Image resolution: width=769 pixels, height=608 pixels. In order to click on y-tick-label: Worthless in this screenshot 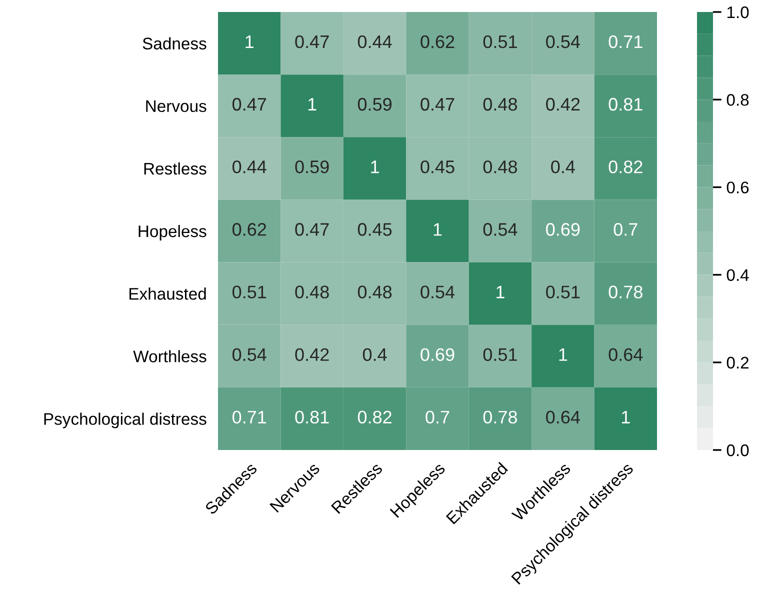, I will do `click(169, 356)`.